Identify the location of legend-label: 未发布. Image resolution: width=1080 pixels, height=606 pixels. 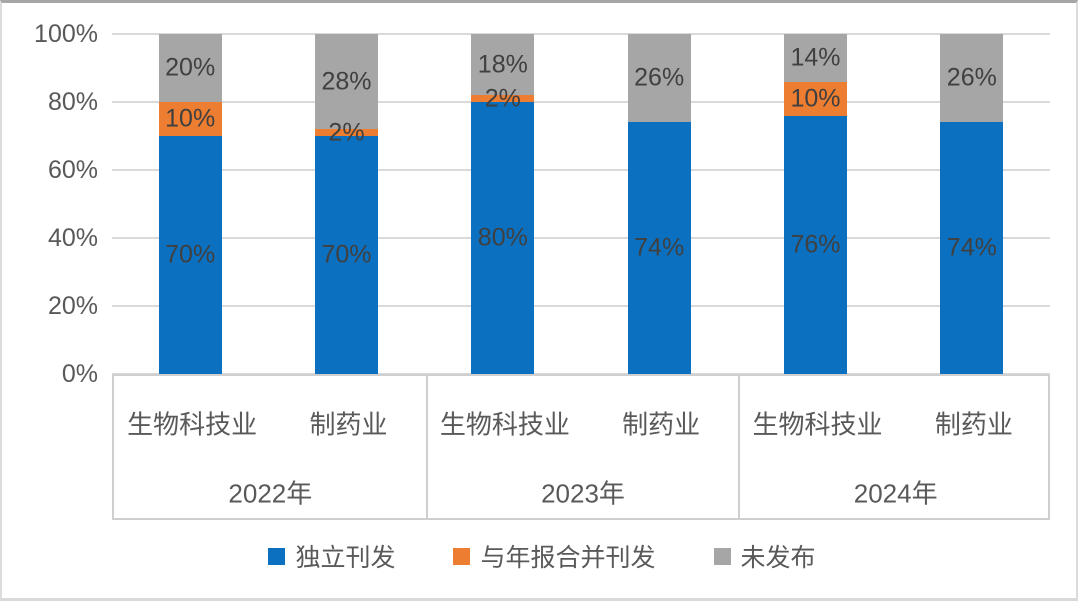
(778, 558).